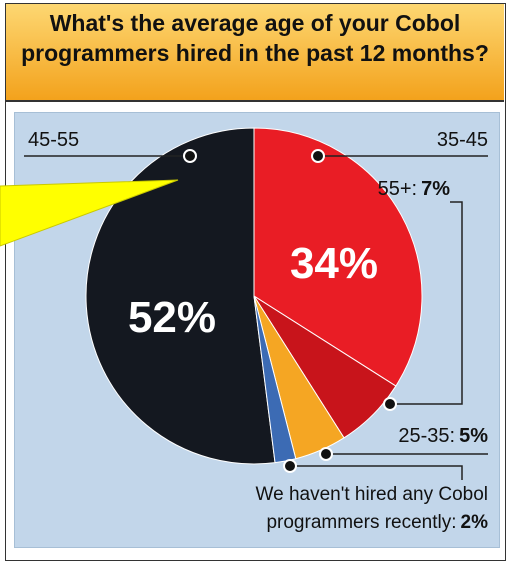 This screenshot has height=564, width=514. Describe the element at coordinates (426, 303) in the screenshot. I see `leader-line-55plus` at that location.